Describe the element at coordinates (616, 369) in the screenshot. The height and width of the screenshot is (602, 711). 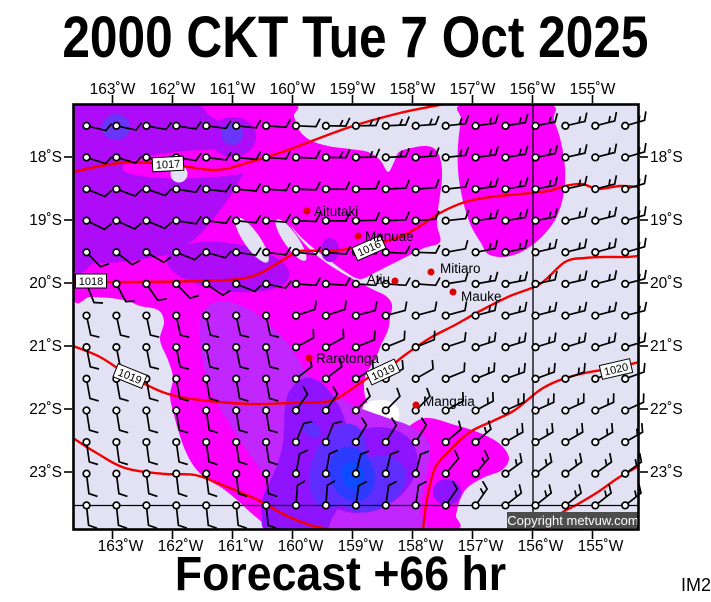
I see `svg-text: 1020` at that location.